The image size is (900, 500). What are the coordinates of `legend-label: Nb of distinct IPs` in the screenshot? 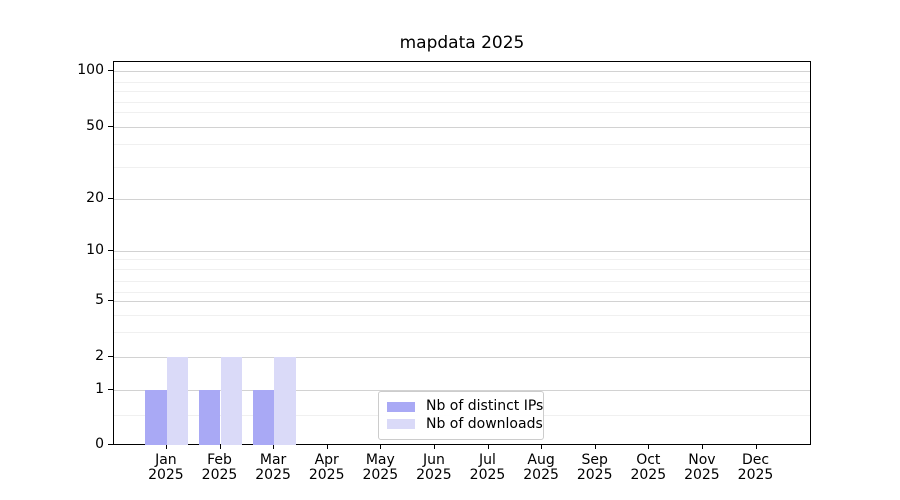 It's located at (485, 406).